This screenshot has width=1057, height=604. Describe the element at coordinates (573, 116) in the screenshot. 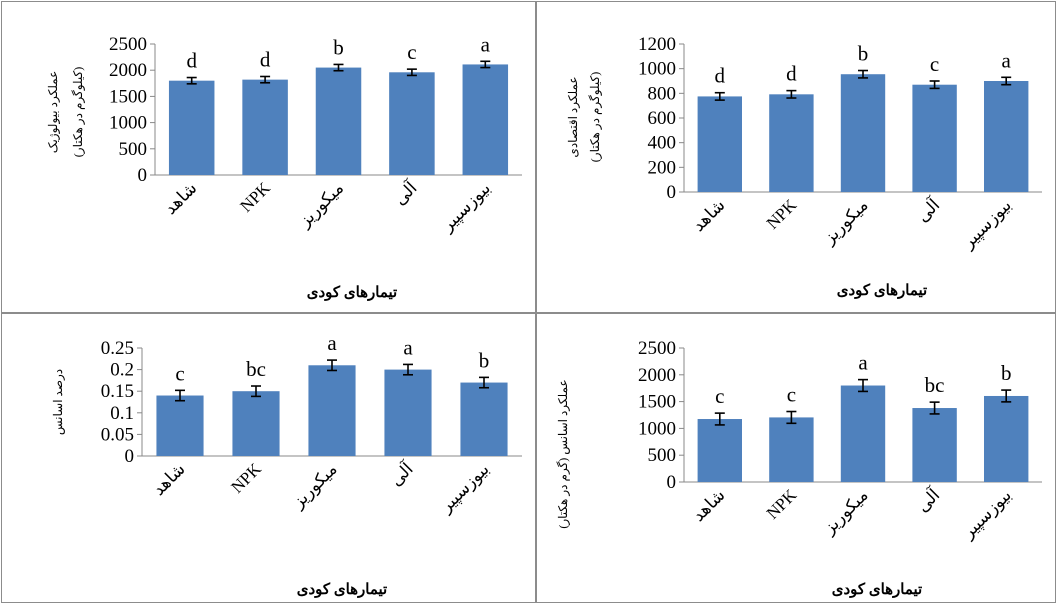

I see `y-axis-title: عملکرد اقتصادی` at that location.